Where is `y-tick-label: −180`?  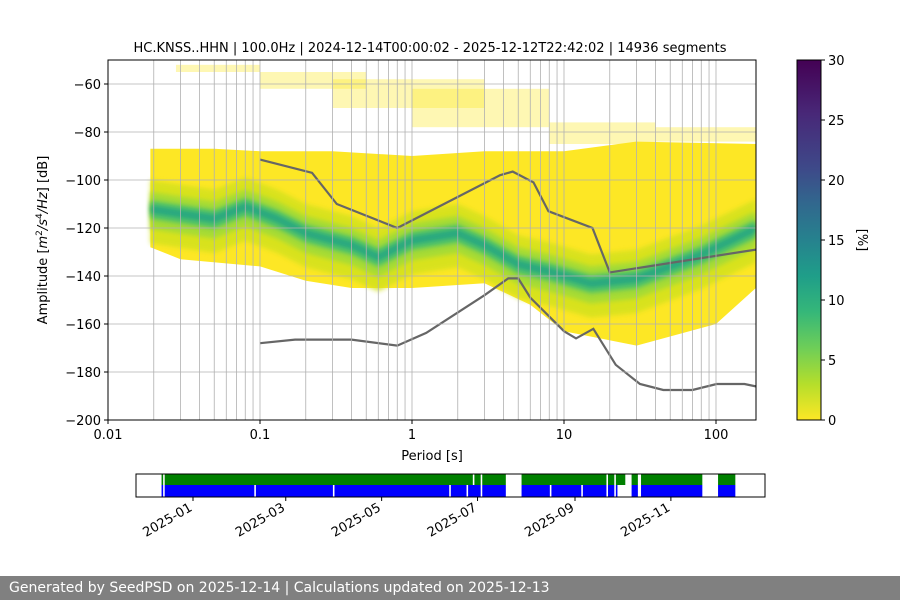 y-tick-label: −180 is located at coordinates (83, 373).